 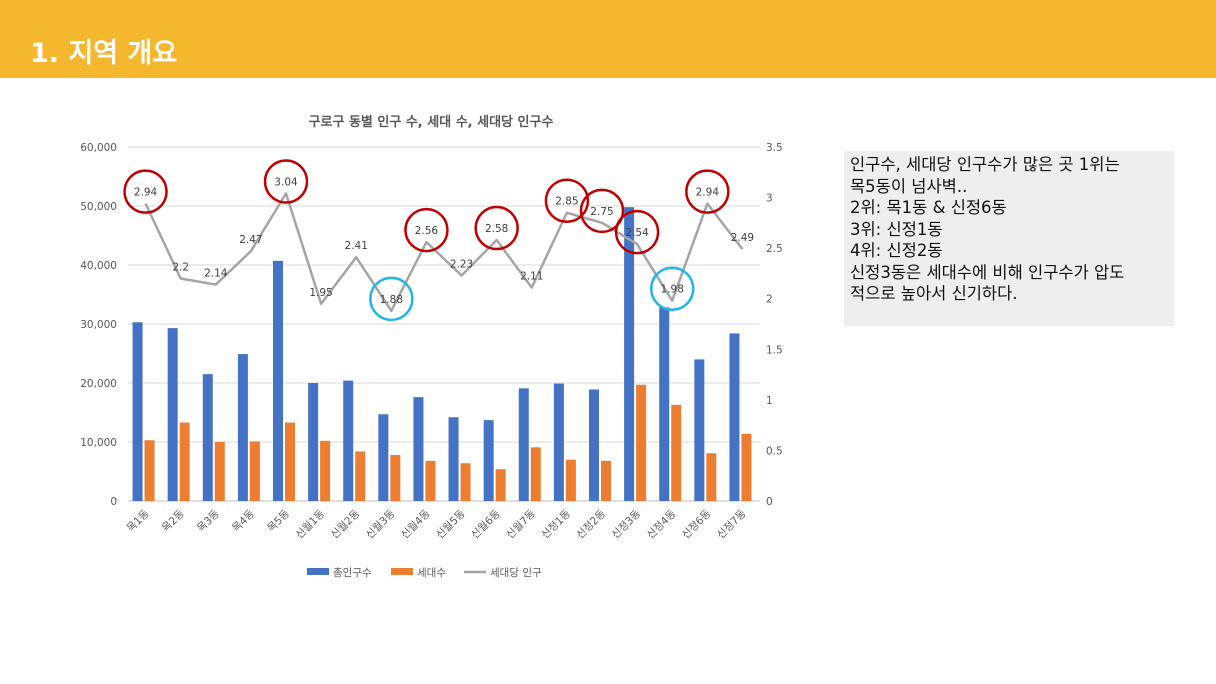 I want to click on legend-label: 총인구수, so click(x=352, y=573).